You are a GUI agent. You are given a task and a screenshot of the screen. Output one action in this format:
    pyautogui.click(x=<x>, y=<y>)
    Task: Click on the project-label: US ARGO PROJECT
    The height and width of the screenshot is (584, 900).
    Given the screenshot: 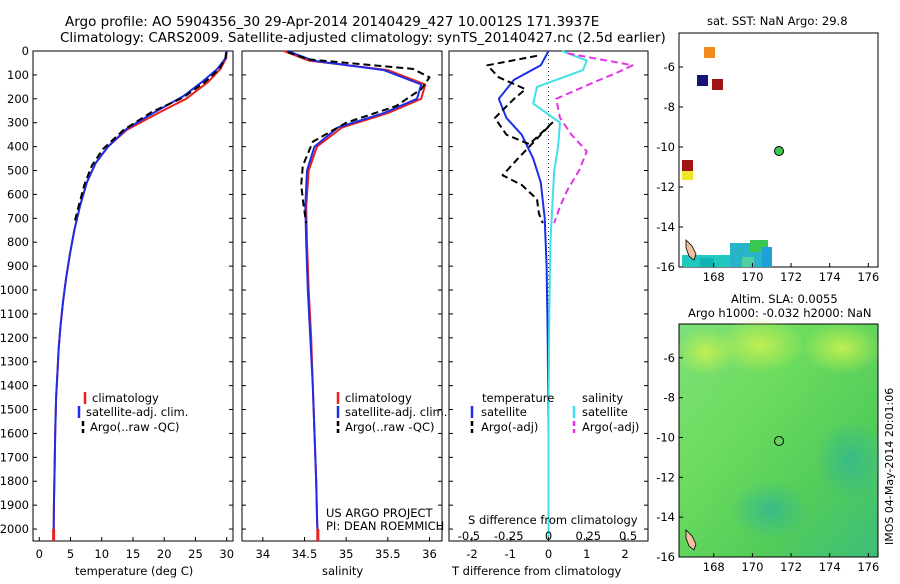 What is the action you would take?
    pyautogui.click(x=380, y=513)
    